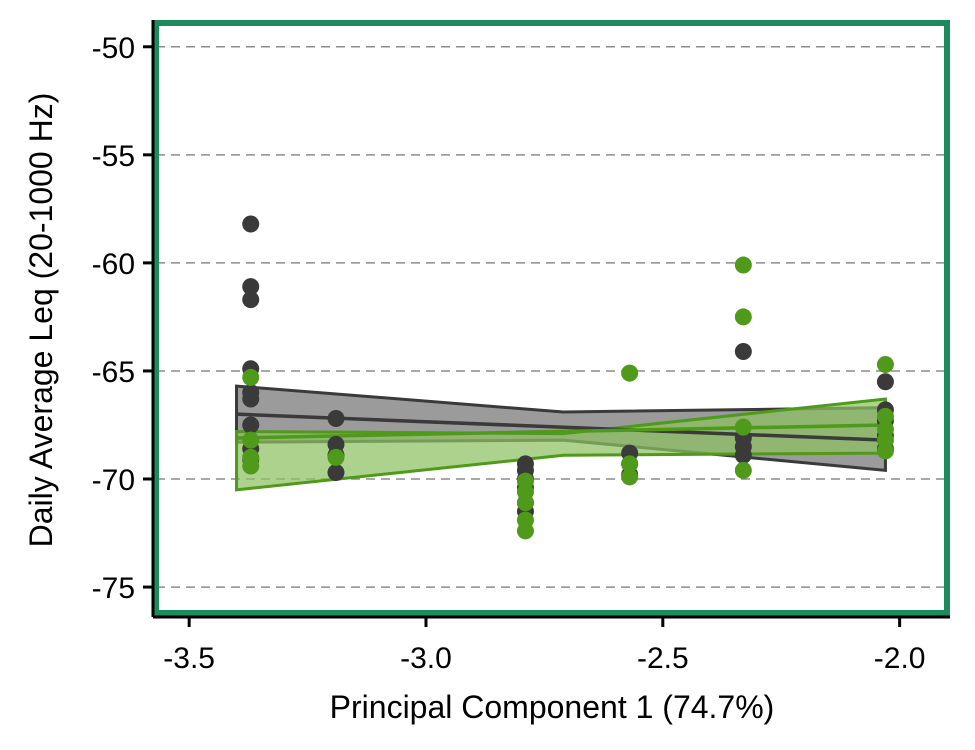 The image size is (975, 750). I want to click on y-tick-label-2: -60, so click(113, 264).